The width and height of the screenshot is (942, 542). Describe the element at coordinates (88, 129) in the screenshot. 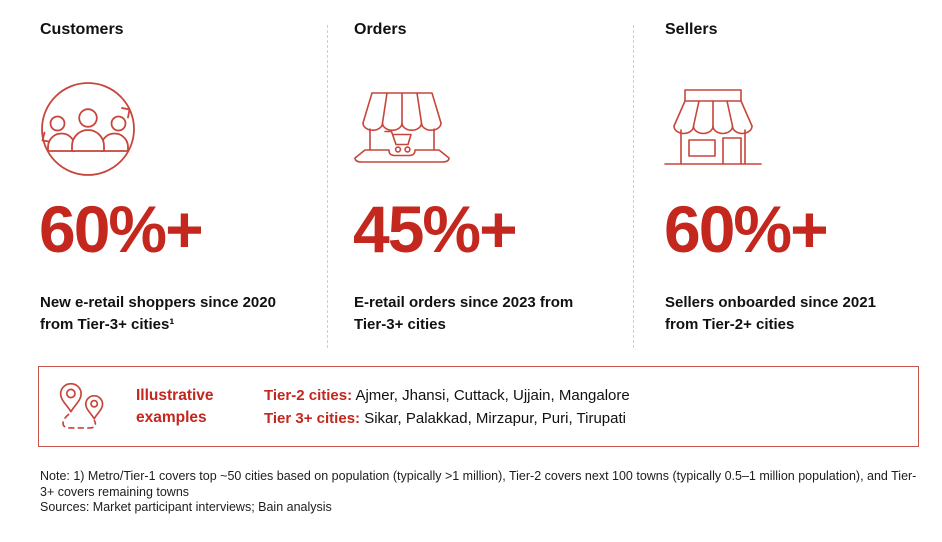

I see `people-cycle-icon` at that location.